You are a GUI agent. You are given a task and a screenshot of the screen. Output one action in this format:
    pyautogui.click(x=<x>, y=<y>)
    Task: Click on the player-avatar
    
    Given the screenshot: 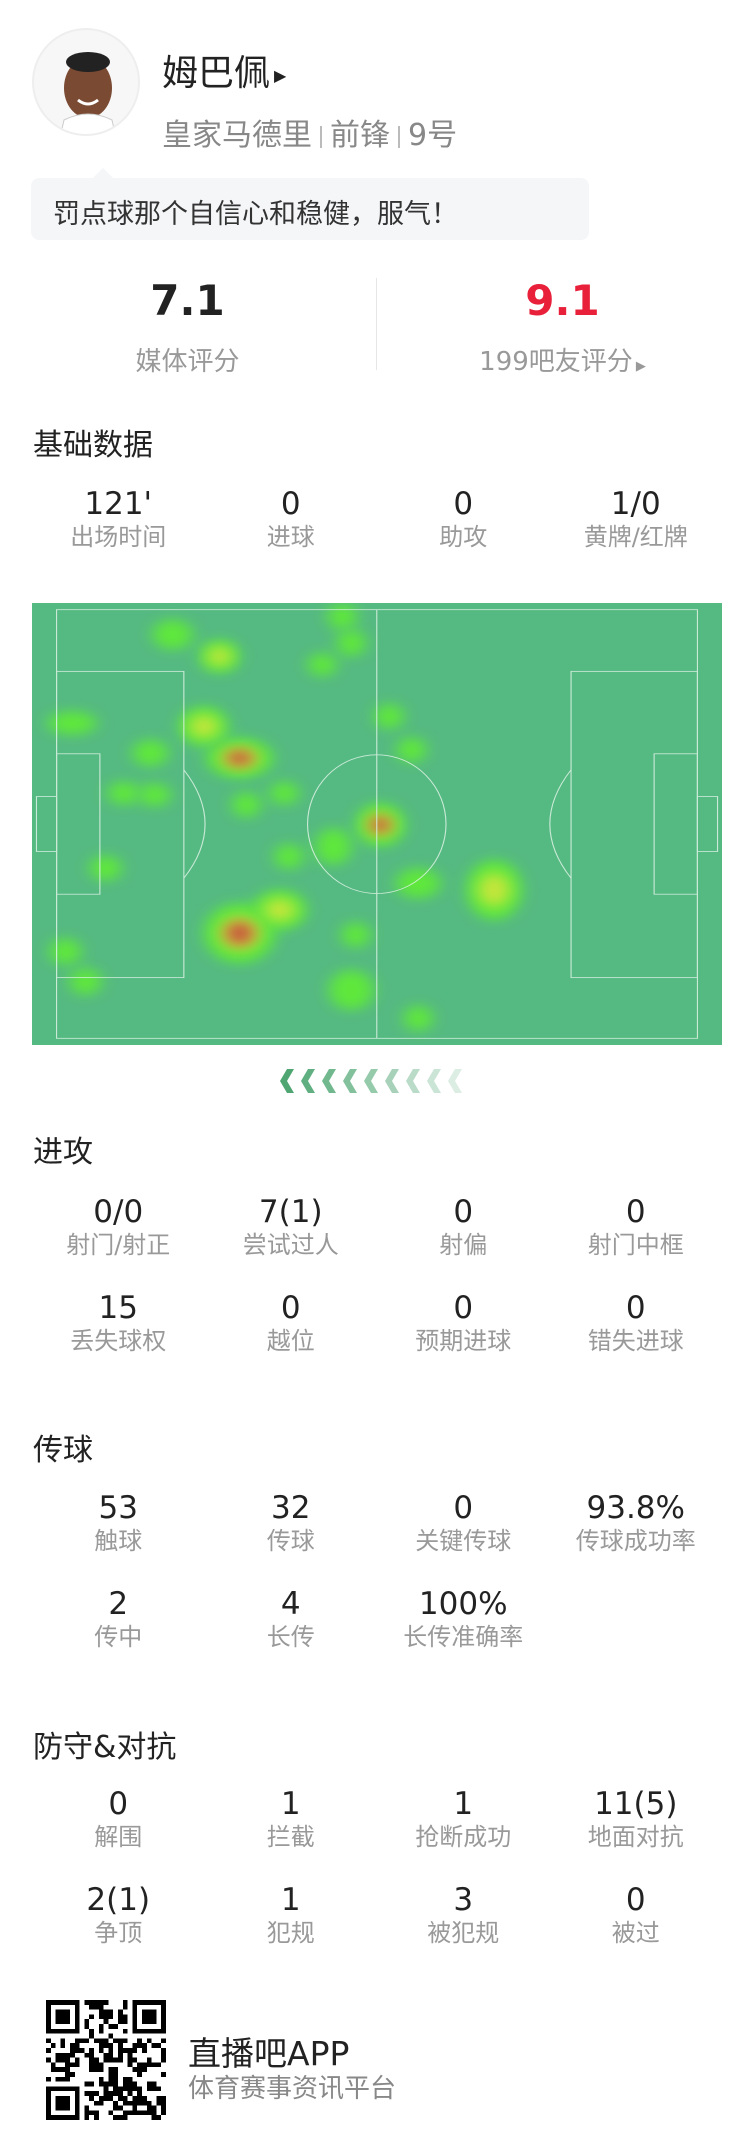 What is the action you would take?
    pyautogui.click(x=86, y=82)
    